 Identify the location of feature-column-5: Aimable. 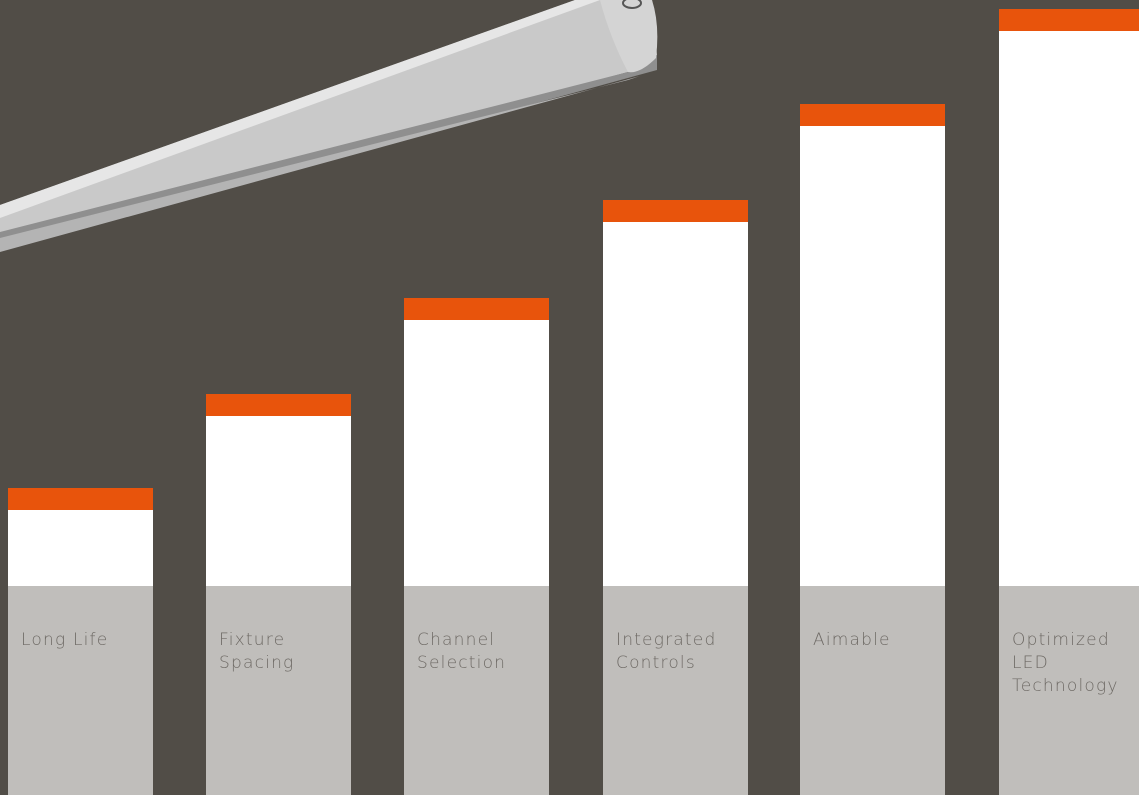
(872, 449).